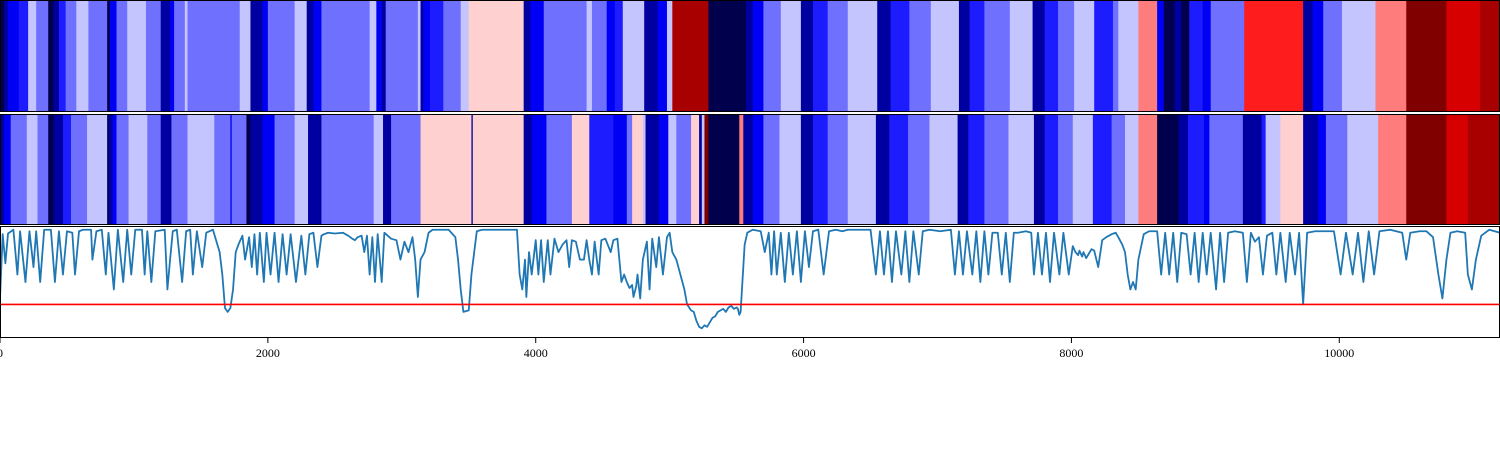 This screenshot has height=450, width=1500. I want to click on x-tick-label-5: 10000, so click(1339, 353).